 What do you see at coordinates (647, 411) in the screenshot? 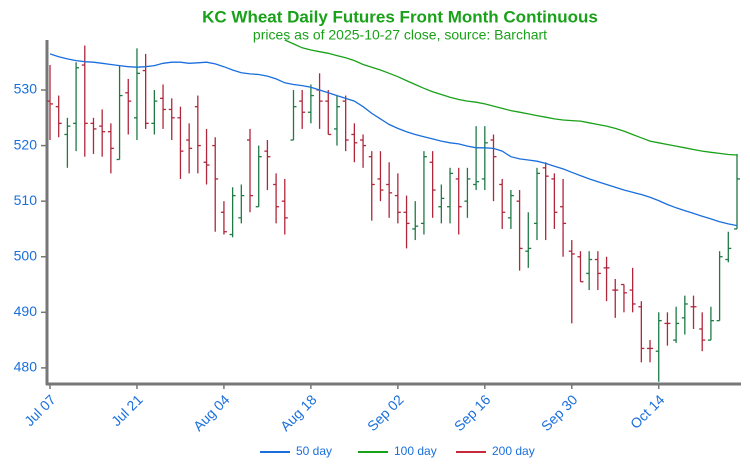
I see `x-tick-label: Oct 14` at bounding box center [647, 411].